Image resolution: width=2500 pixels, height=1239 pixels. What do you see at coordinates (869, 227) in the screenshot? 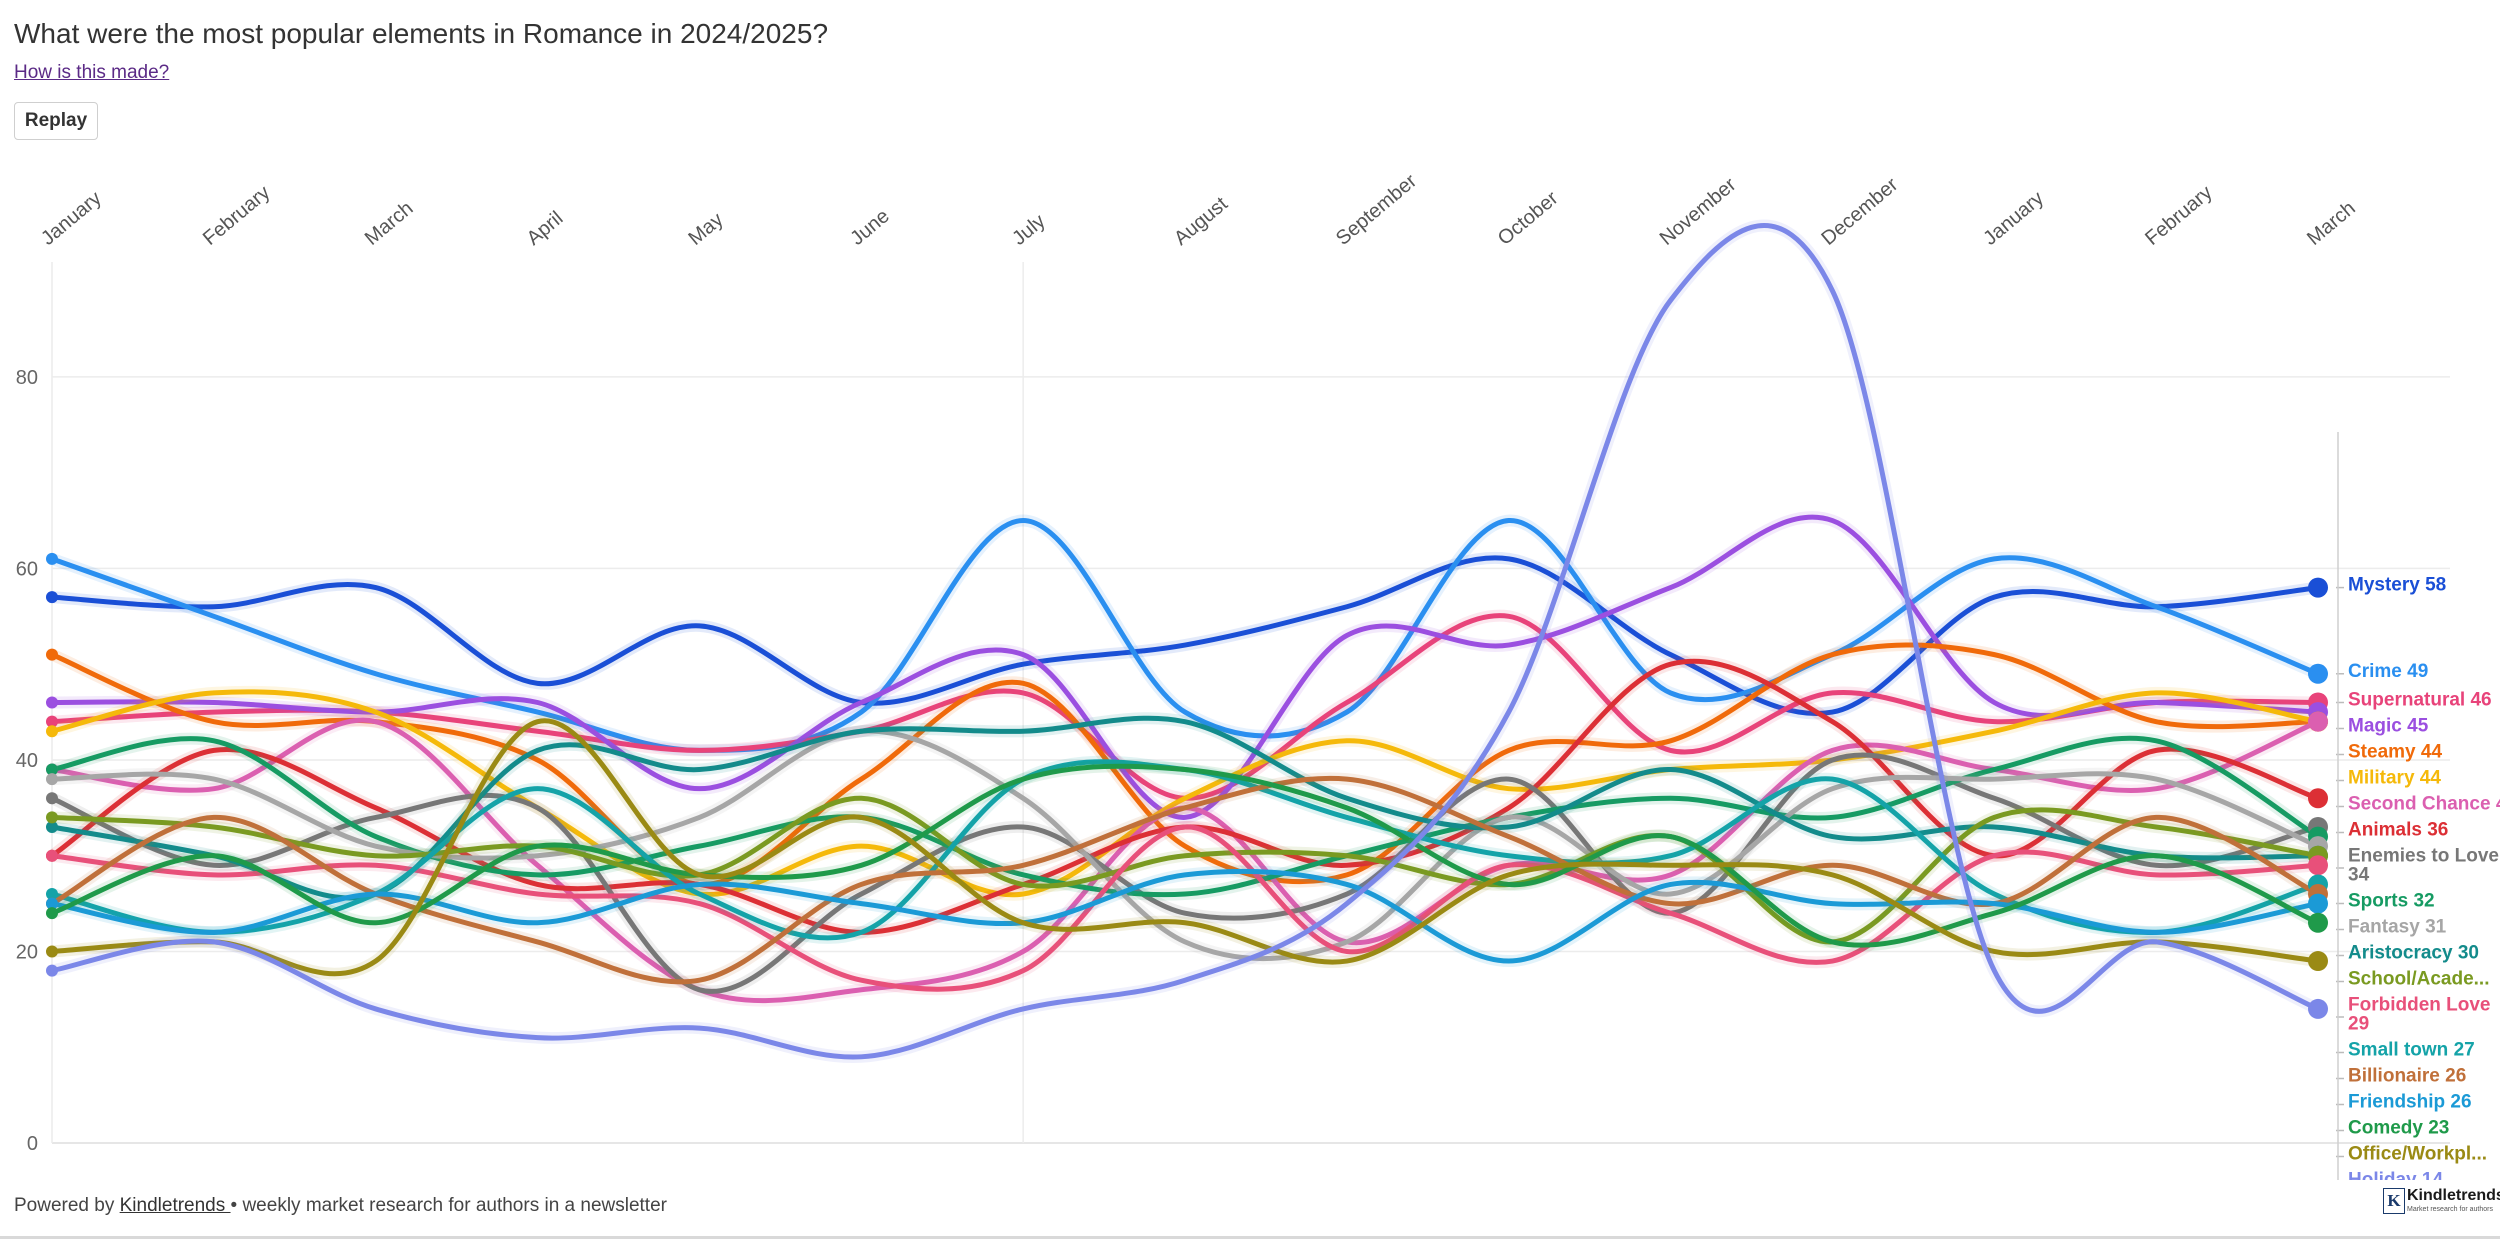
I see `x-tick-label: June` at bounding box center [869, 227].